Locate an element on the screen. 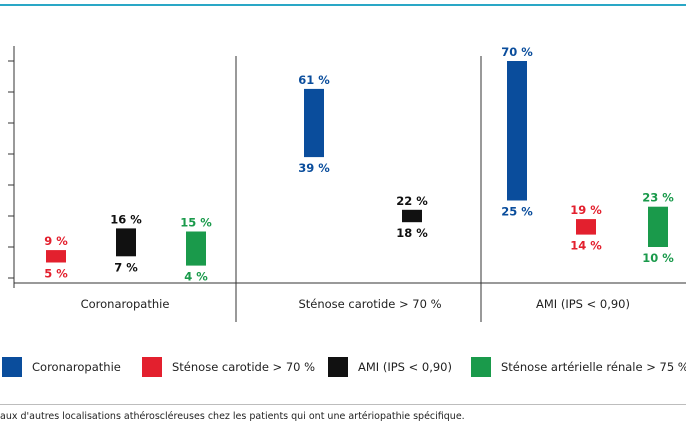 This screenshot has width=686, height=430. data-label-max: 22 % is located at coordinates (412, 201).